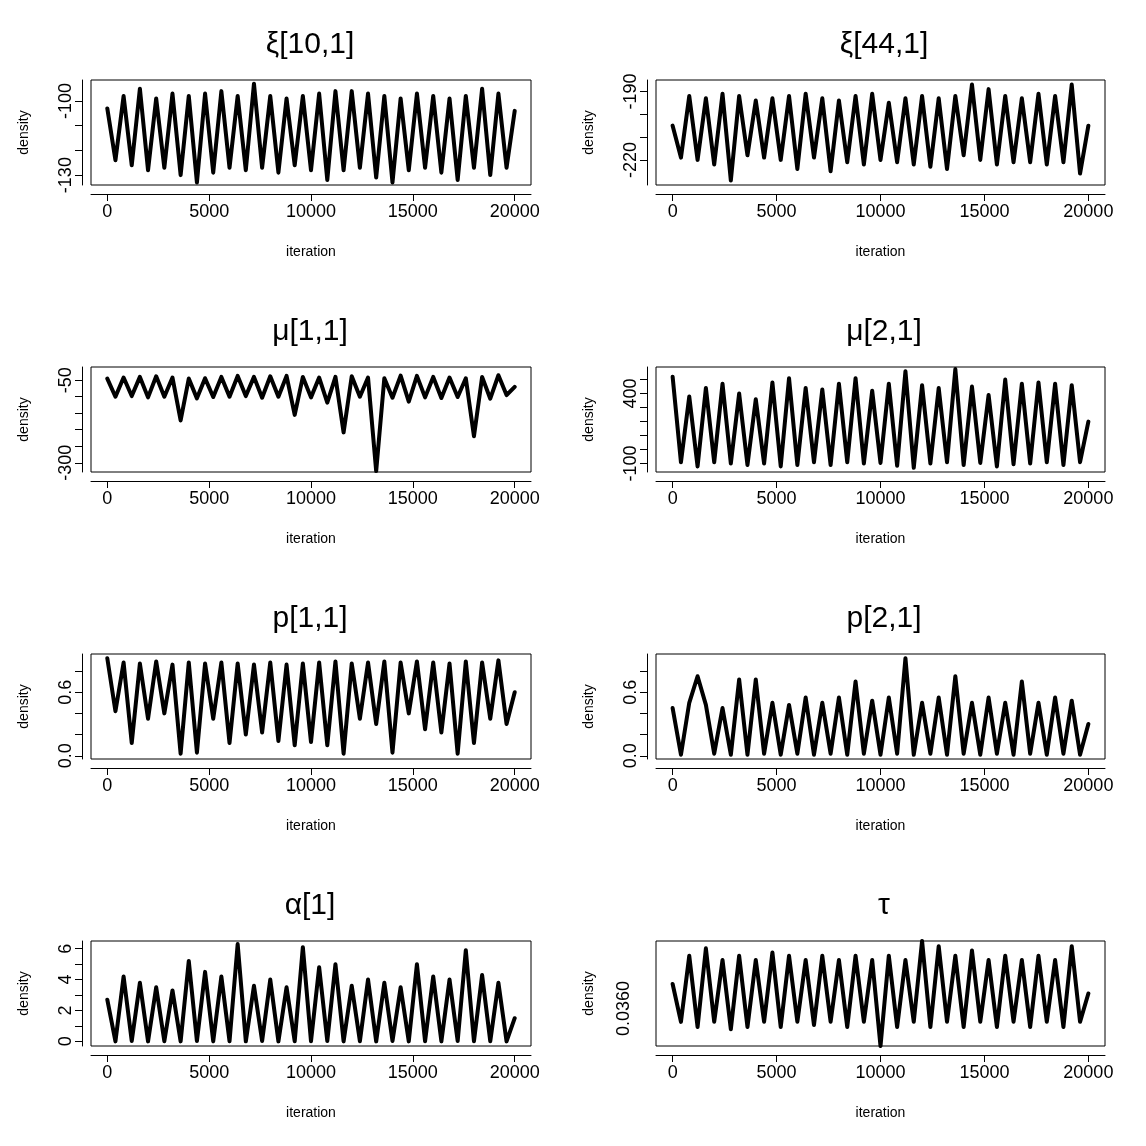  What do you see at coordinates (65, 1041) in the screenshot?
I see `y-tick-label: 0` at bounding box center [65, 1041].